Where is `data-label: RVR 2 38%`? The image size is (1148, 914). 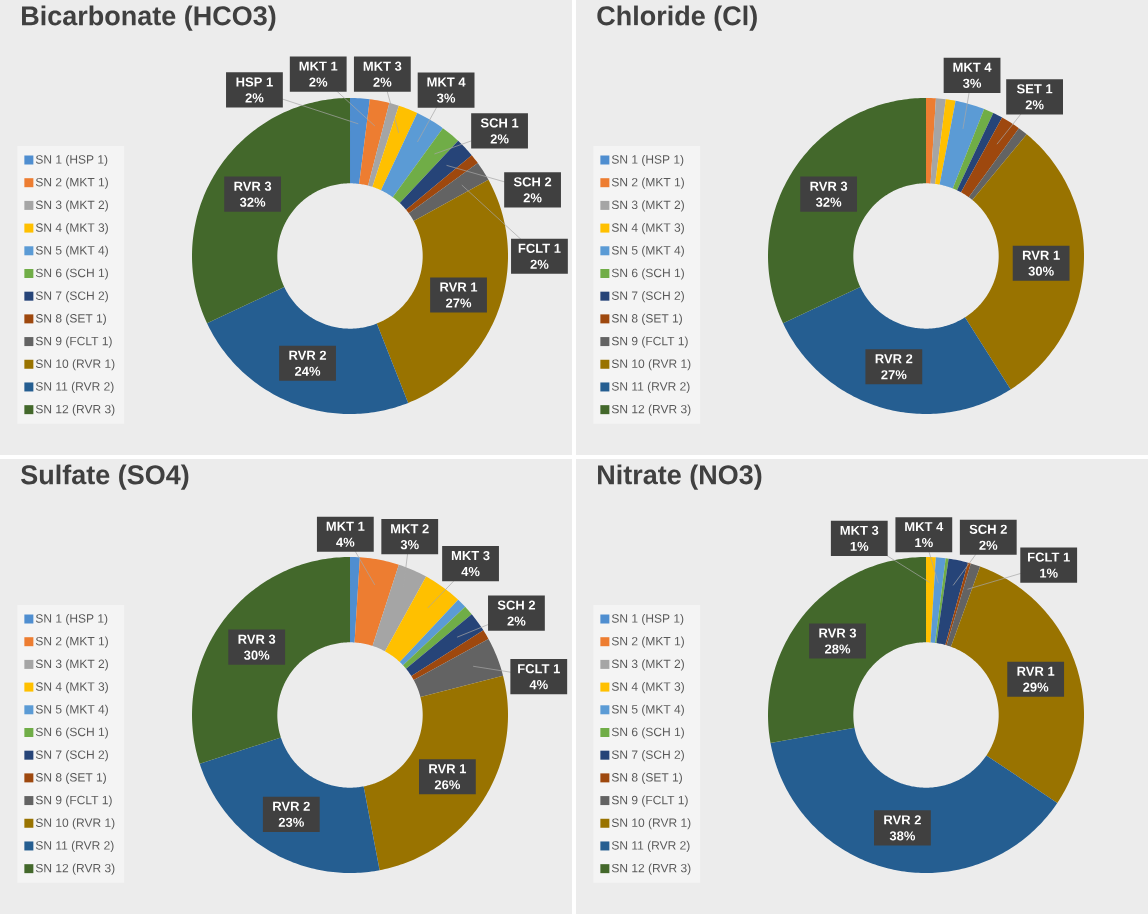 data-label: RVR 2 38% is located at coordinates (902, 828).